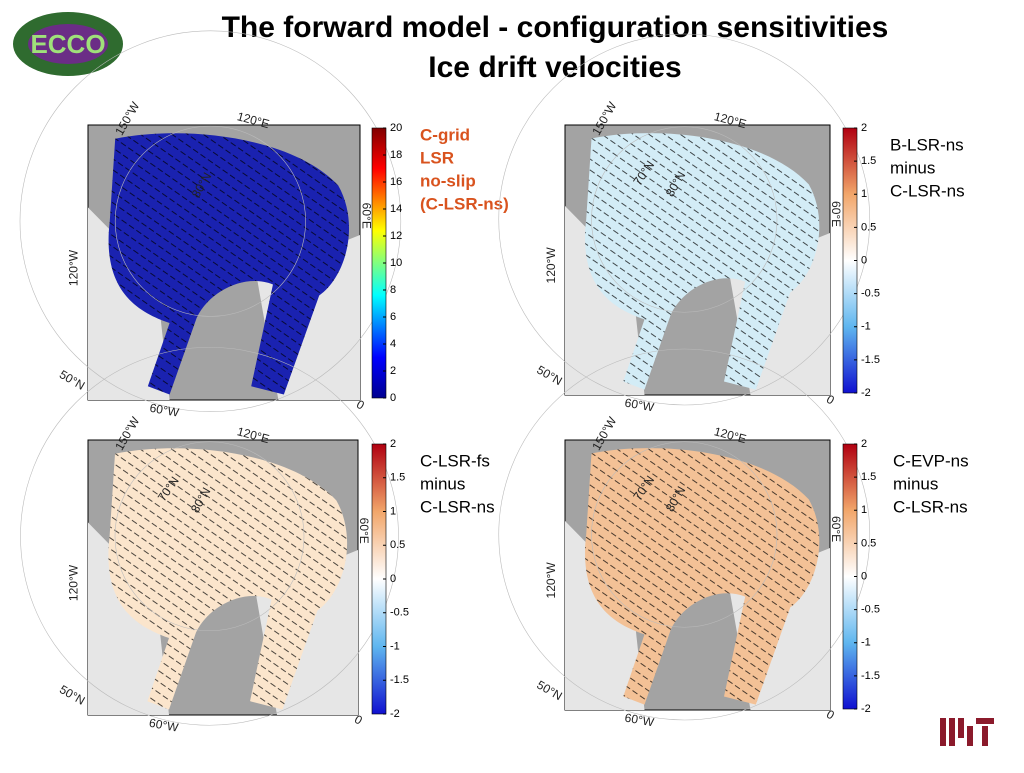 This screenshot has width=1024, height=773. I want to click on mit-logo, so click(967, 732).